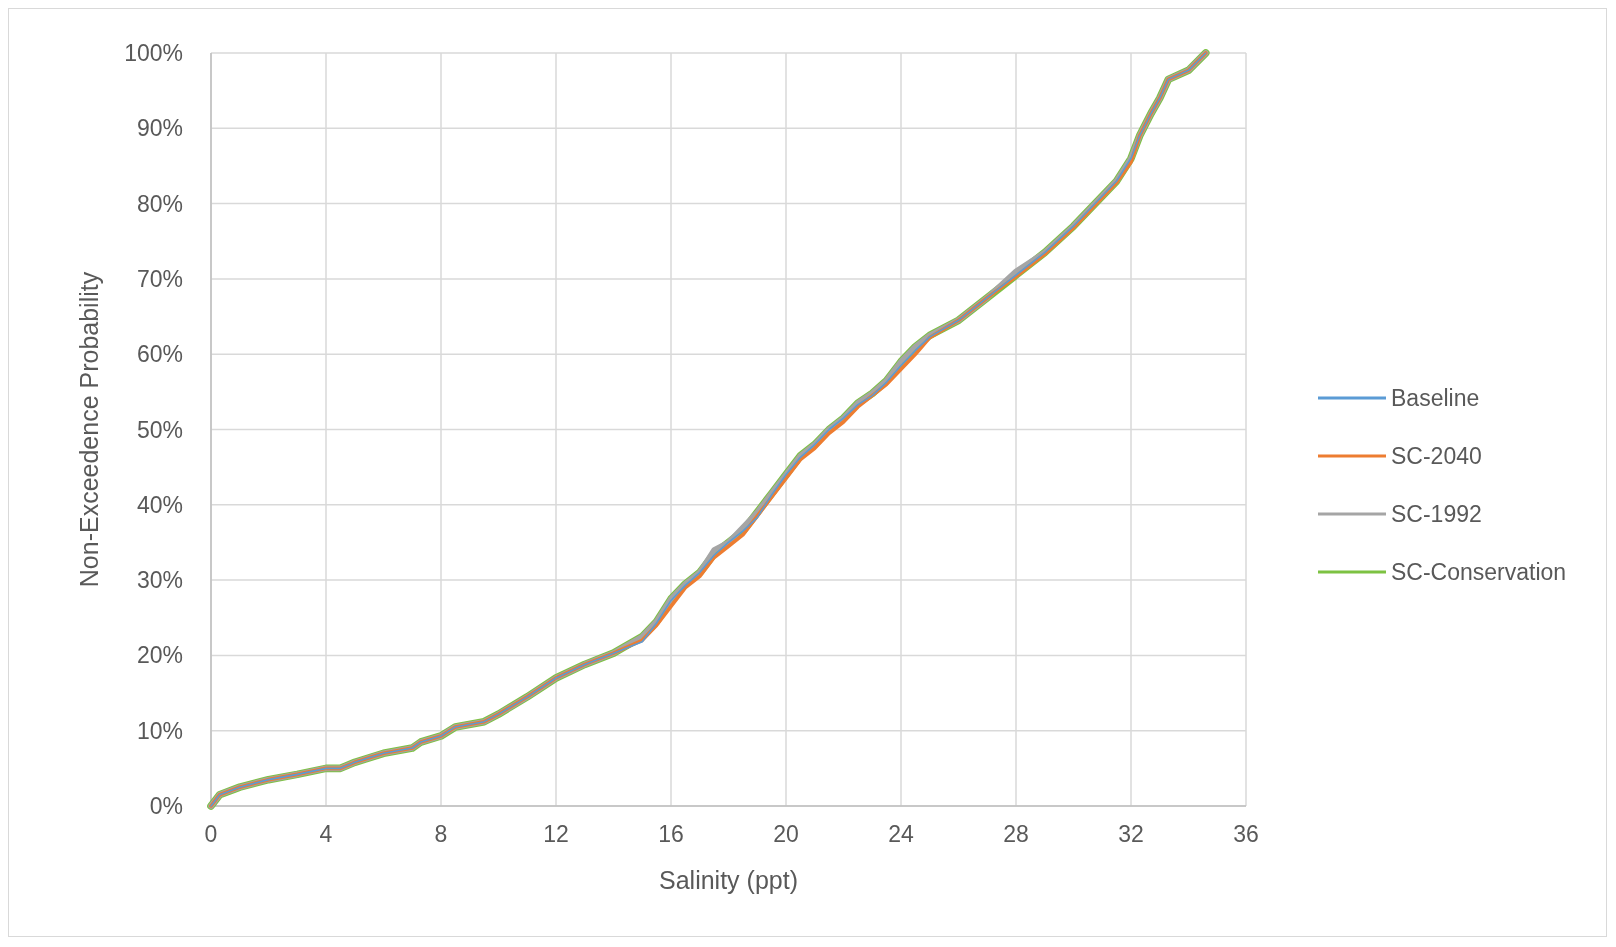 The width and height of the screenshot is (1616, 947). I want to click on y-tick-label: 80%, so click(159, 203).